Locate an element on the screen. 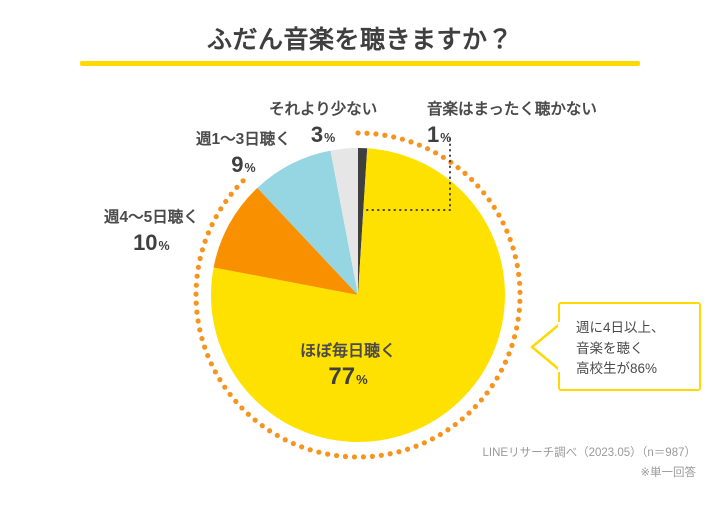 This screenshot has height=509, width=720. pie-slice-week45 is located at coordinates (285, 241).